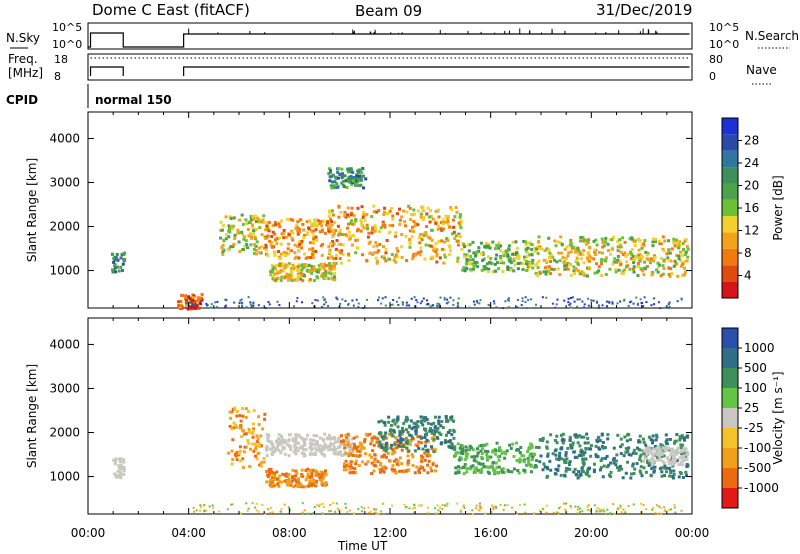 This screenshot has height=554, width=800. What do you see at coordinates (730, 458) in the screenshot?
I see `colorbar-swatch` at bounding box center [730, 458].